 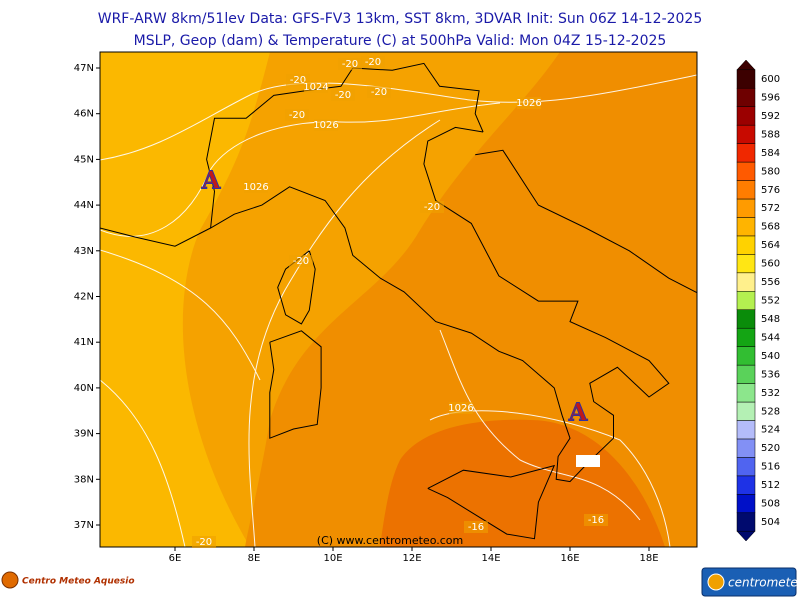 What do you see at coordinates (770, 171) in the screenshot?
I see `colorbar-label: 580` at bounding box center [770, 171].